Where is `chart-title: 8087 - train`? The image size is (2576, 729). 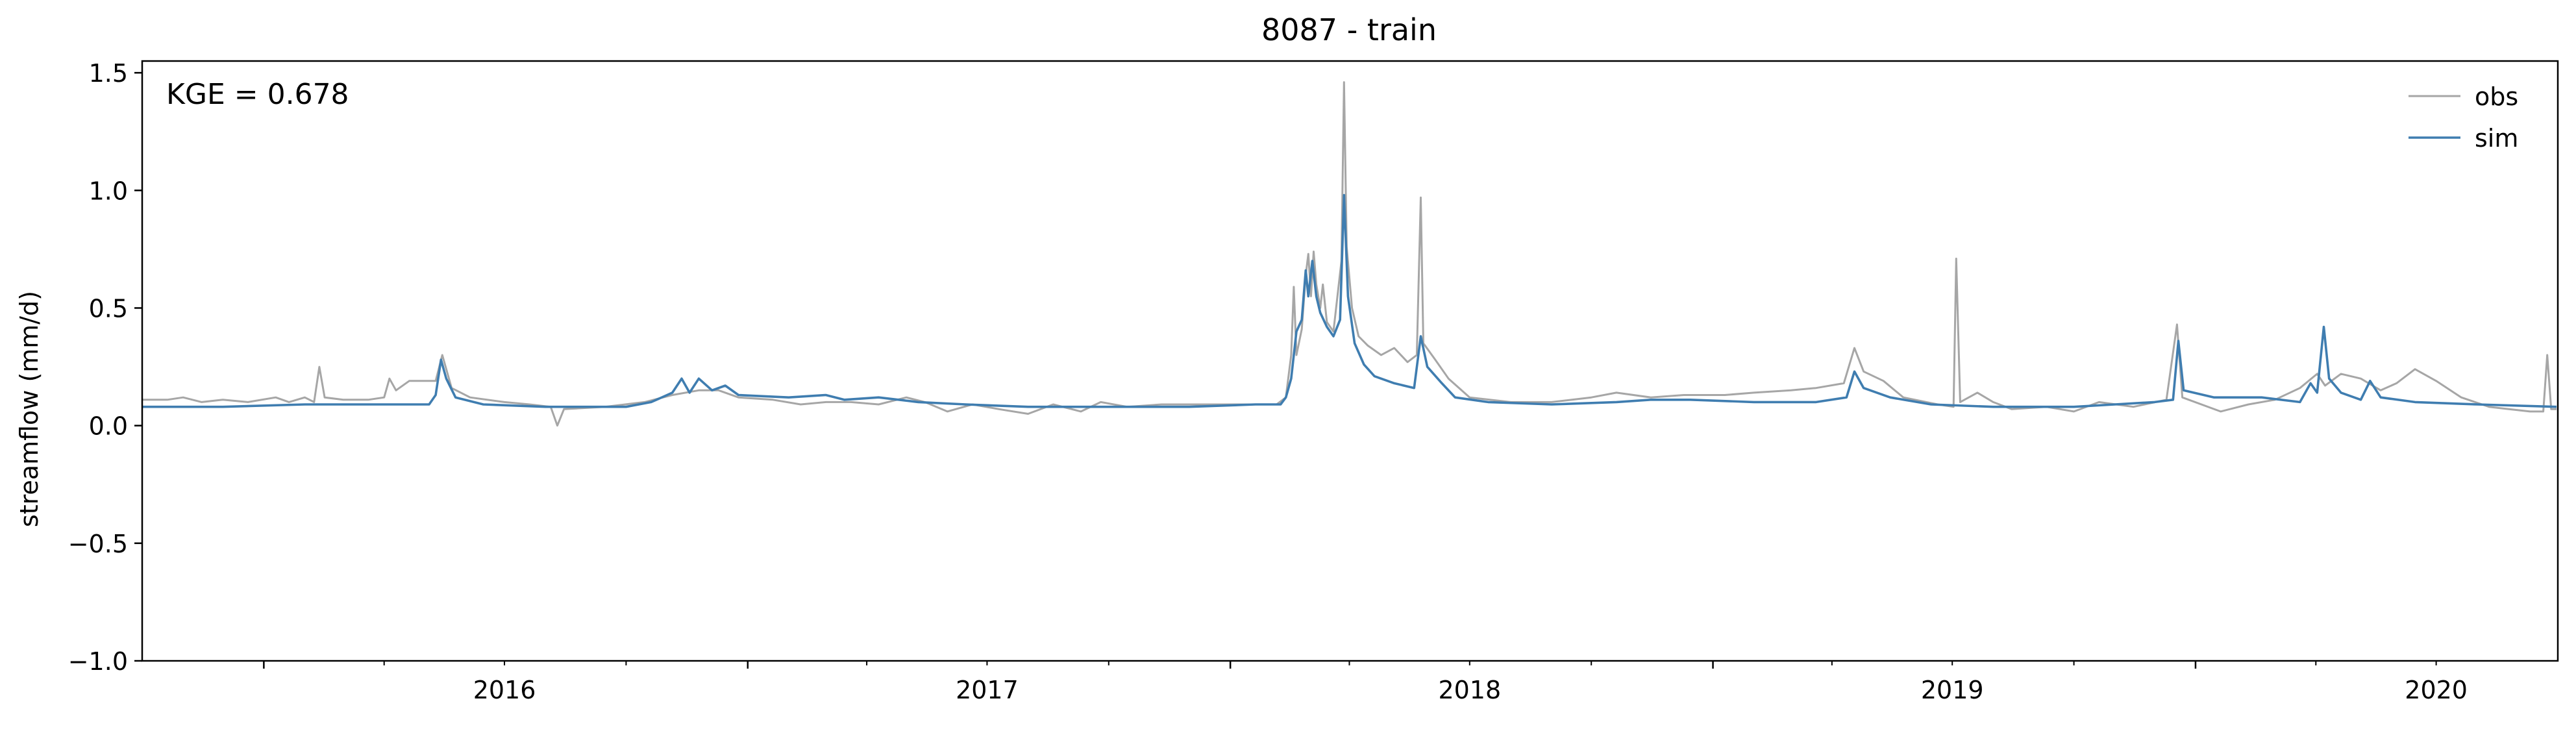
chart-title: 8087 - train is located at coordinates (1349, 29).